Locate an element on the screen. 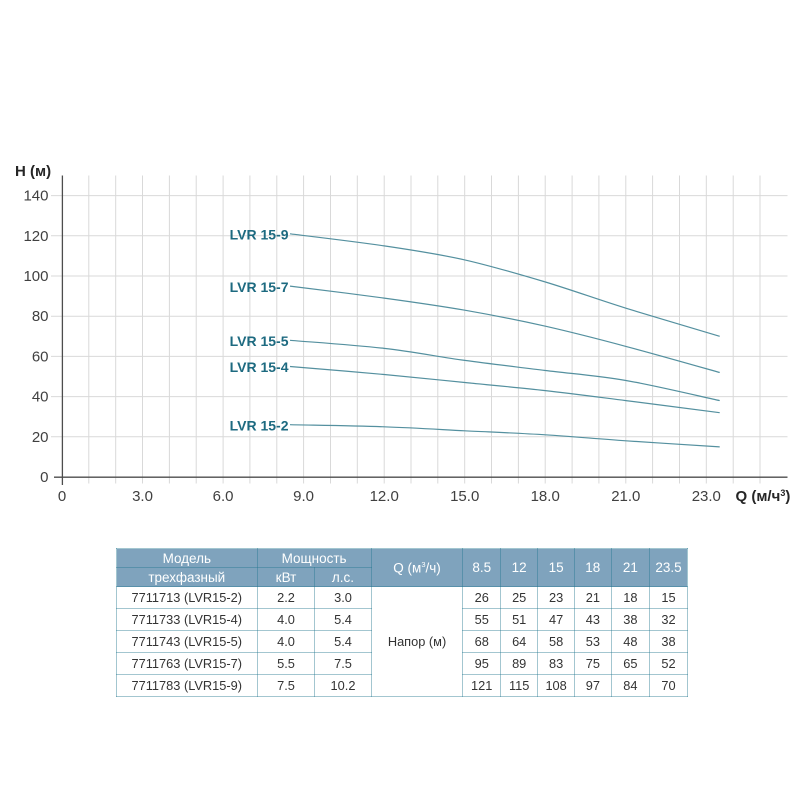  svg-text: LVR 15-9 is located at coordinates (259, 235).